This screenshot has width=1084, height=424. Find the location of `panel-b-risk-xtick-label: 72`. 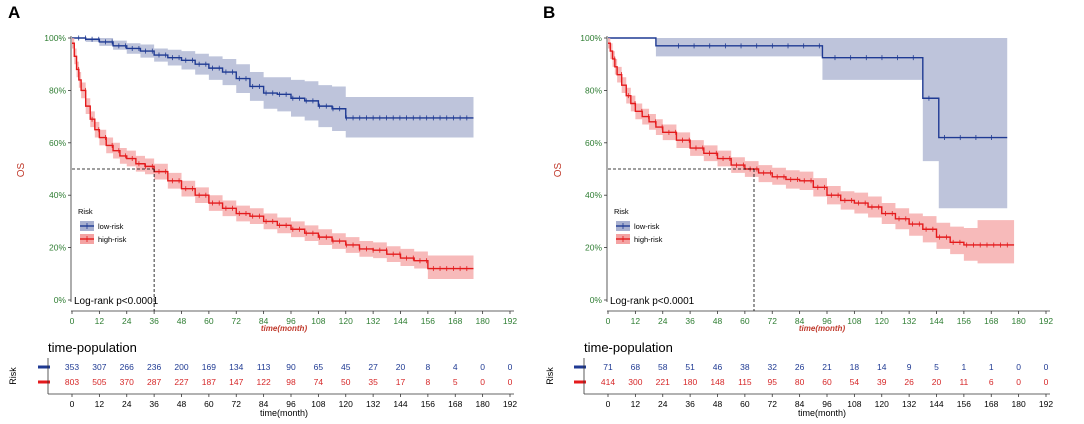

panel-b-risk-xtick-label: 72 is located at coordinates (773, 404).